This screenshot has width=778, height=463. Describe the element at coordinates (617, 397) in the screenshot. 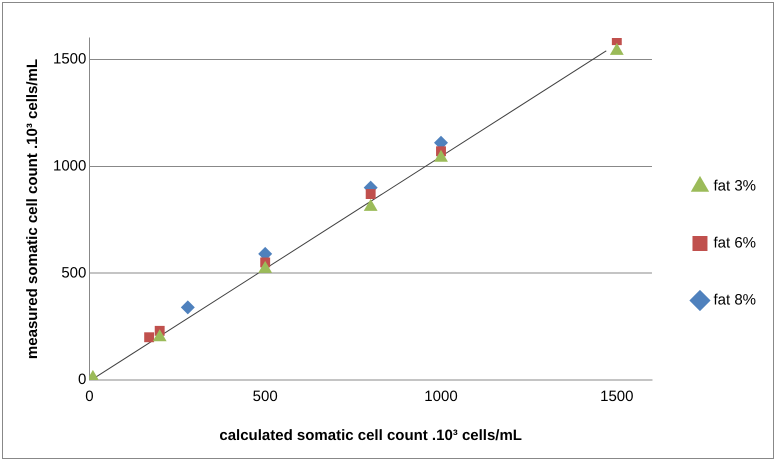

I see `x-tick-label: 1500` at that location.